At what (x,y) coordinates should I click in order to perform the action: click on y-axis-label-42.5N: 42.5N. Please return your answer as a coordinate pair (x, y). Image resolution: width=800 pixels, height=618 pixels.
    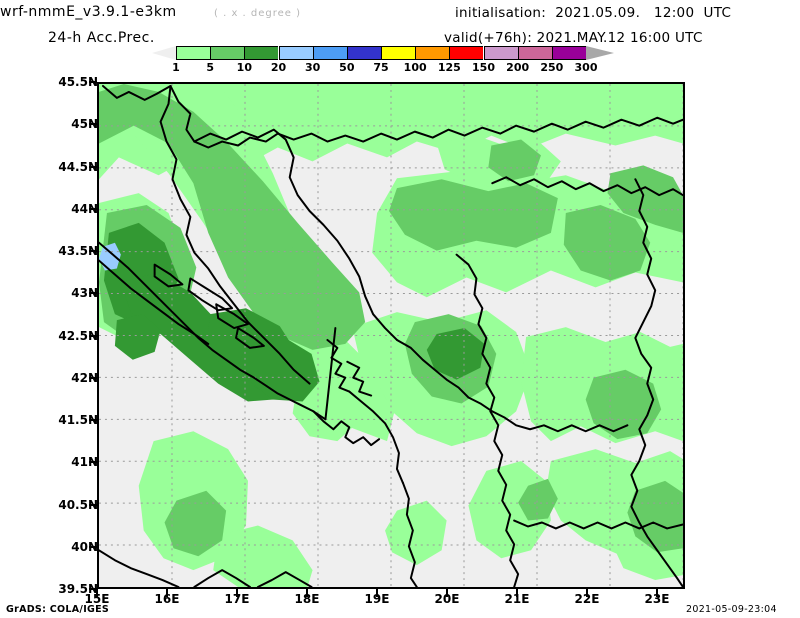
    Looking at the image, I should click on (78, 335).